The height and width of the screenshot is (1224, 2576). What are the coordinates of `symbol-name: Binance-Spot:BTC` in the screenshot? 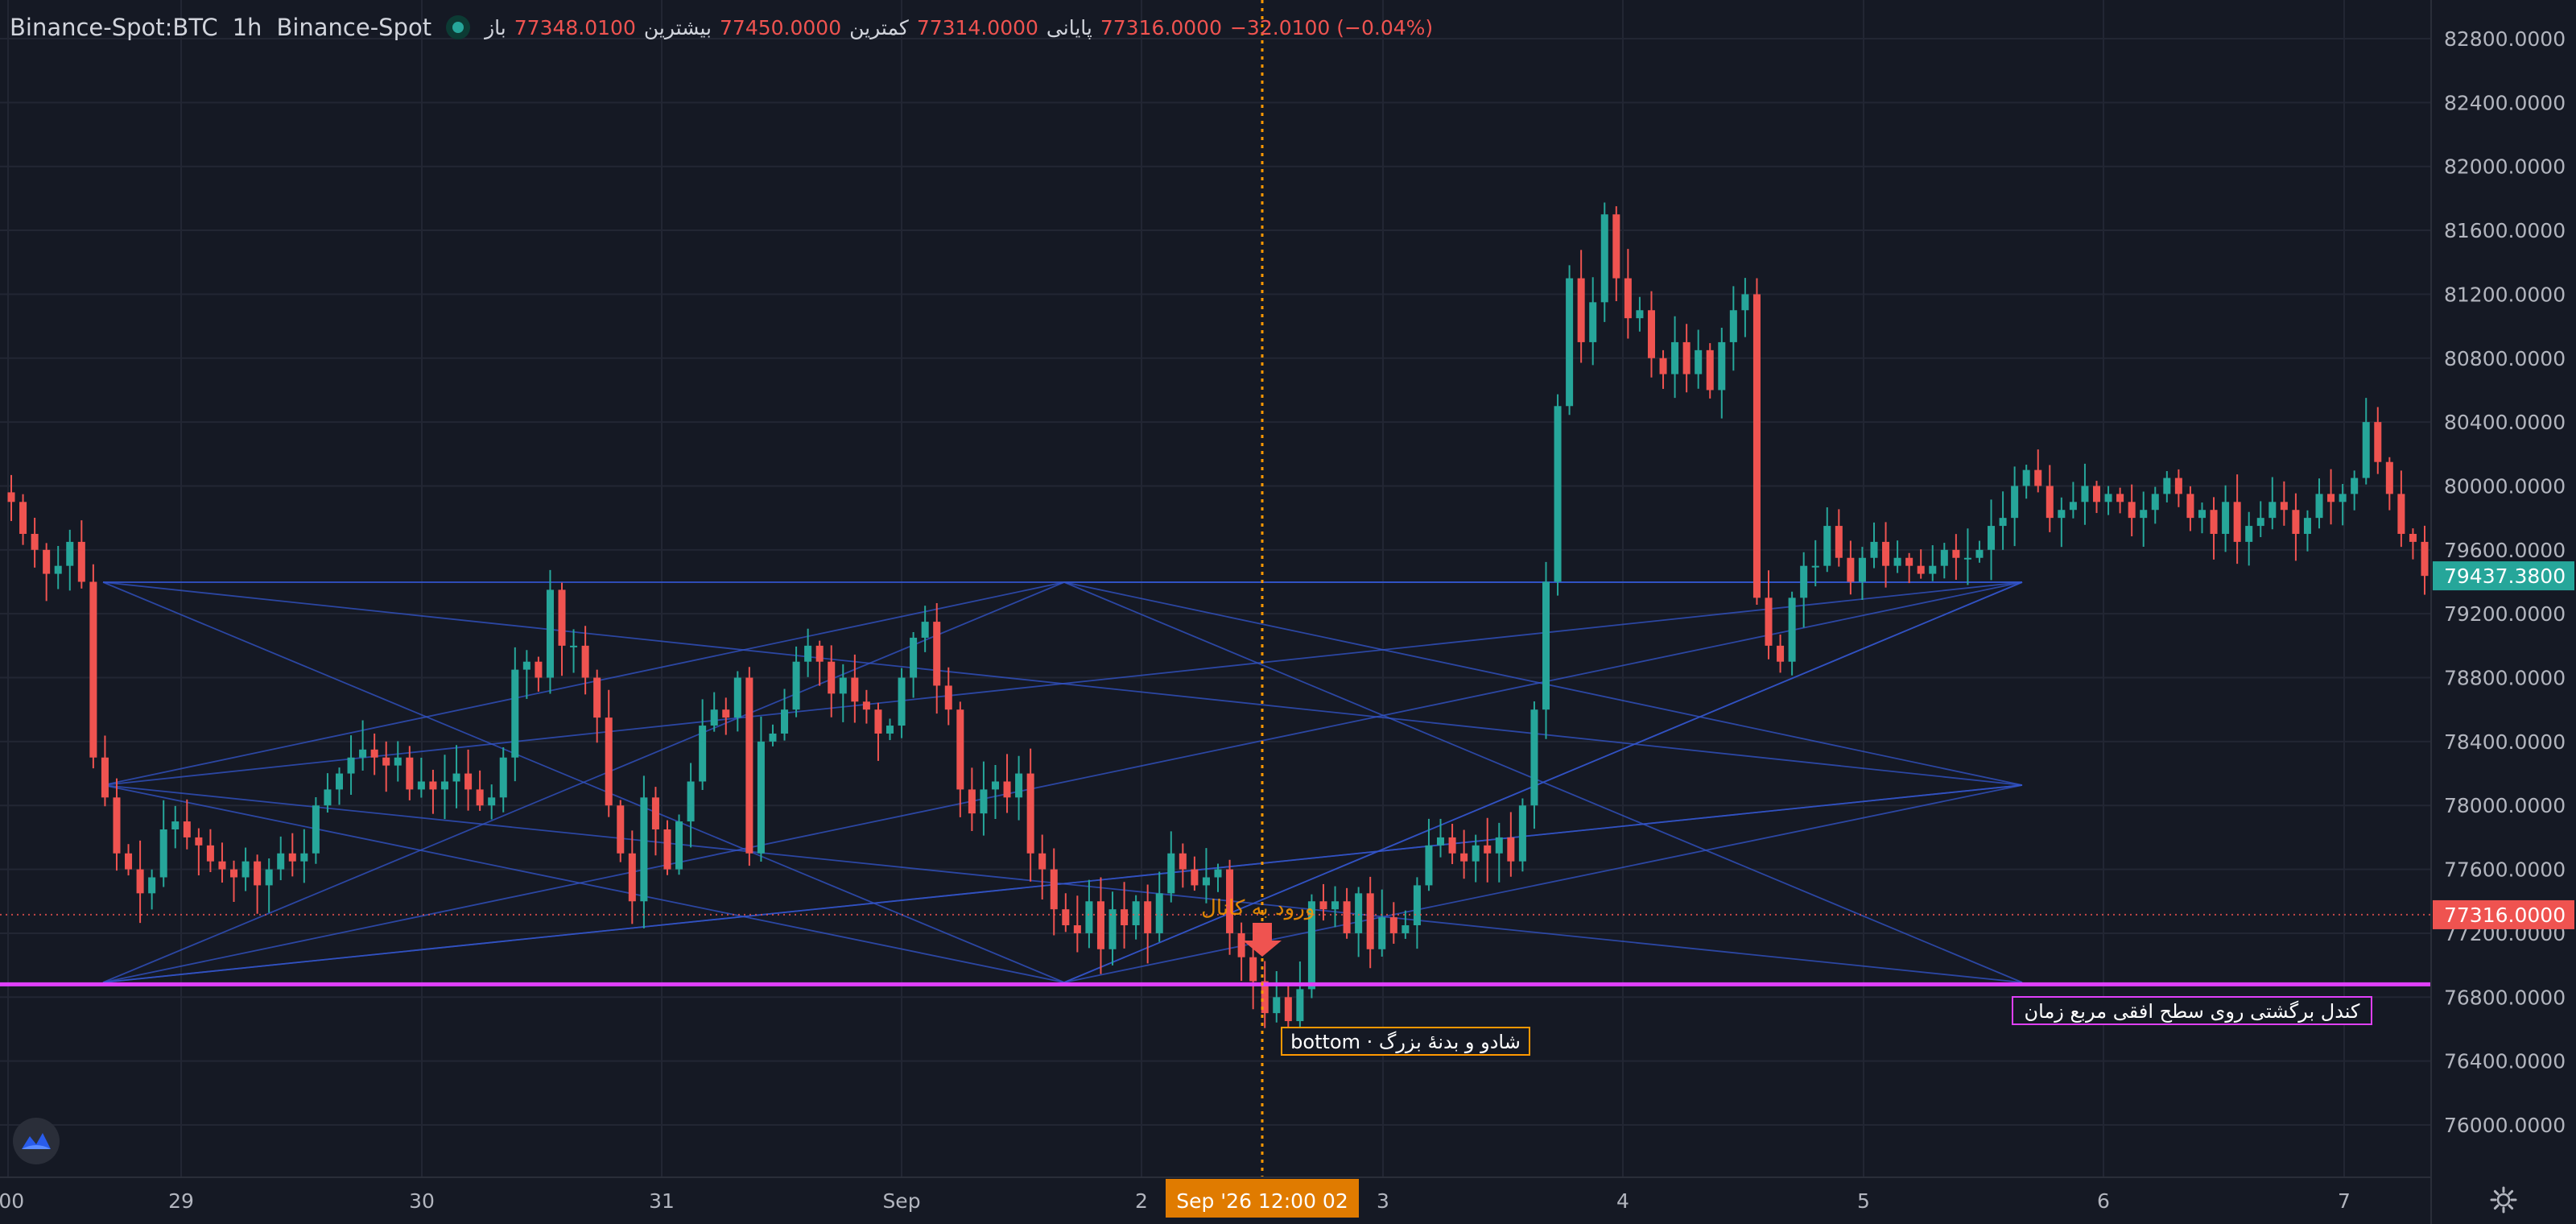 It's located at (114, 27).